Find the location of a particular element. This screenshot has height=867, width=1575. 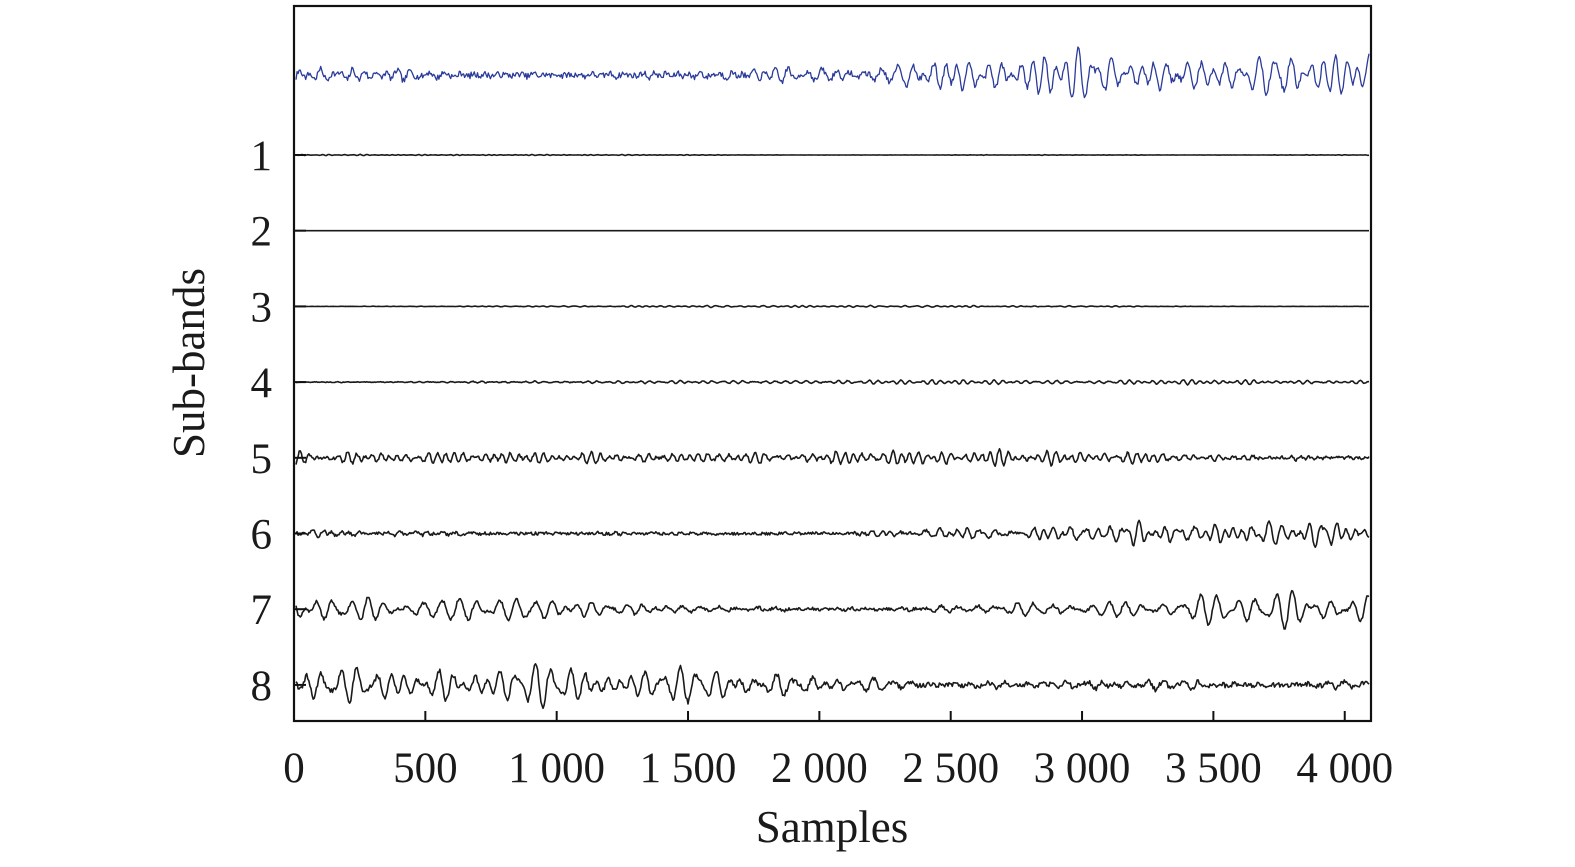

subband-8-trace is located at coordinates (832, 686).